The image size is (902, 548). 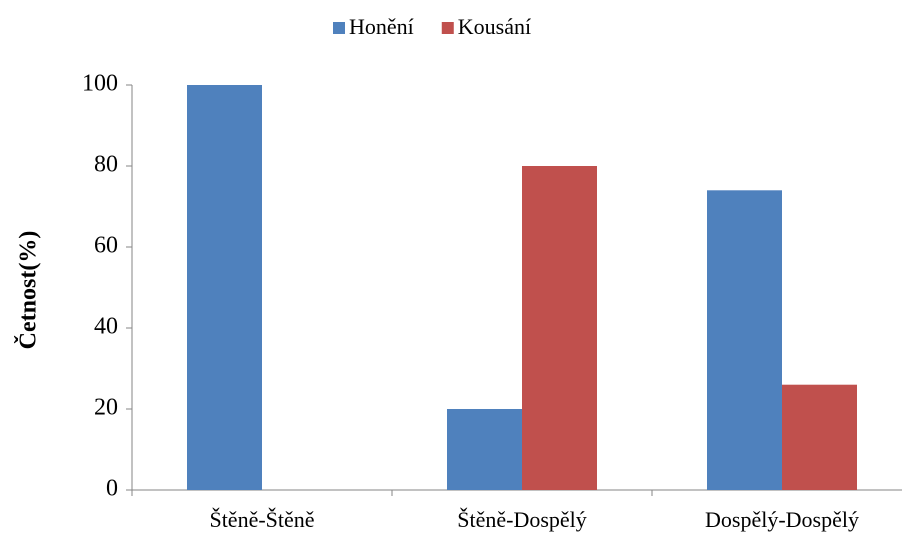 What do you see at coordinates (106, 408) in the screenshot?
I see `y-tick-label: 20` at bounding box center [106, 408].